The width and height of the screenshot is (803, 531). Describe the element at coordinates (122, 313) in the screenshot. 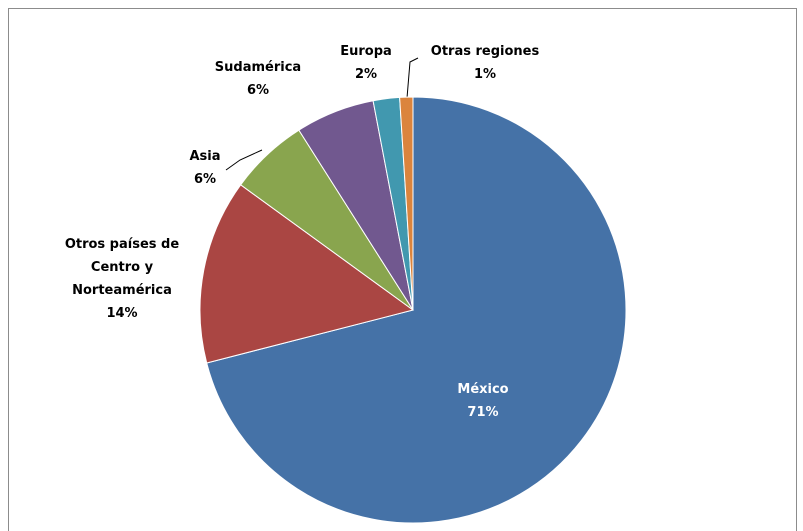

I see `value-label: 14%` at that location.